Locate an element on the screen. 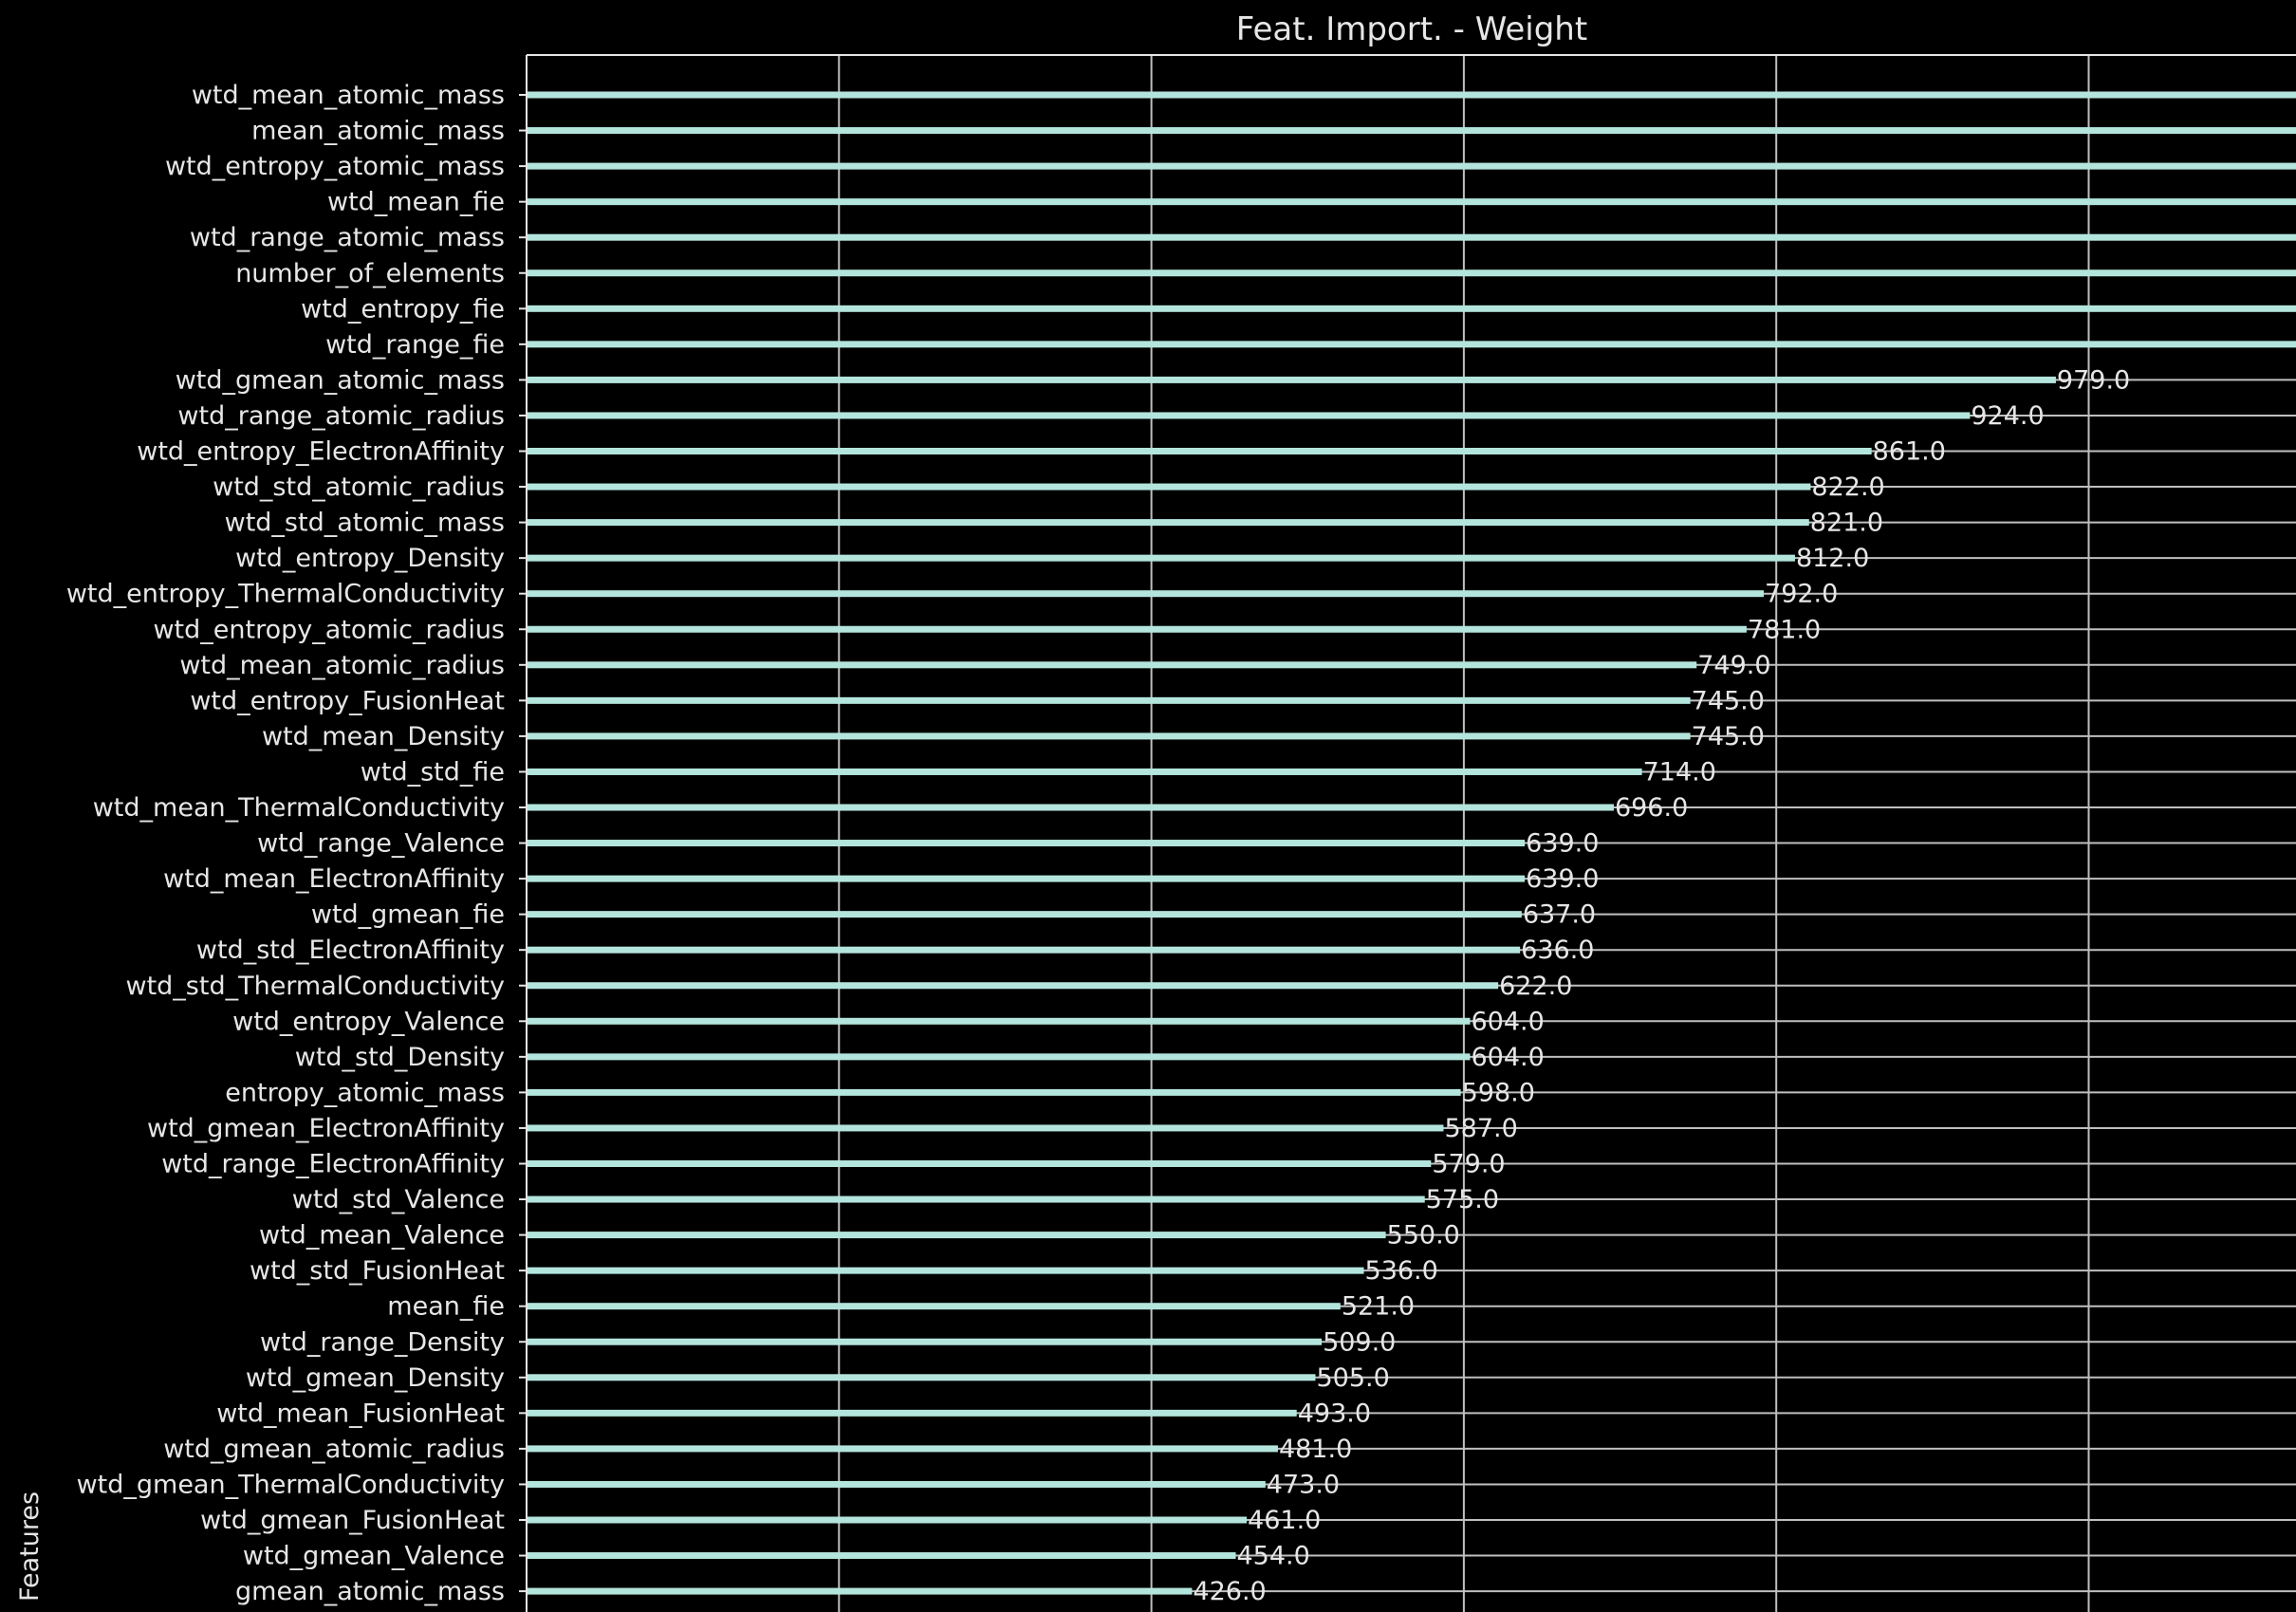 This screenshot has width=2296, height=1612. bar-value-label: 749.0 is located at coordinates (1733, 666).